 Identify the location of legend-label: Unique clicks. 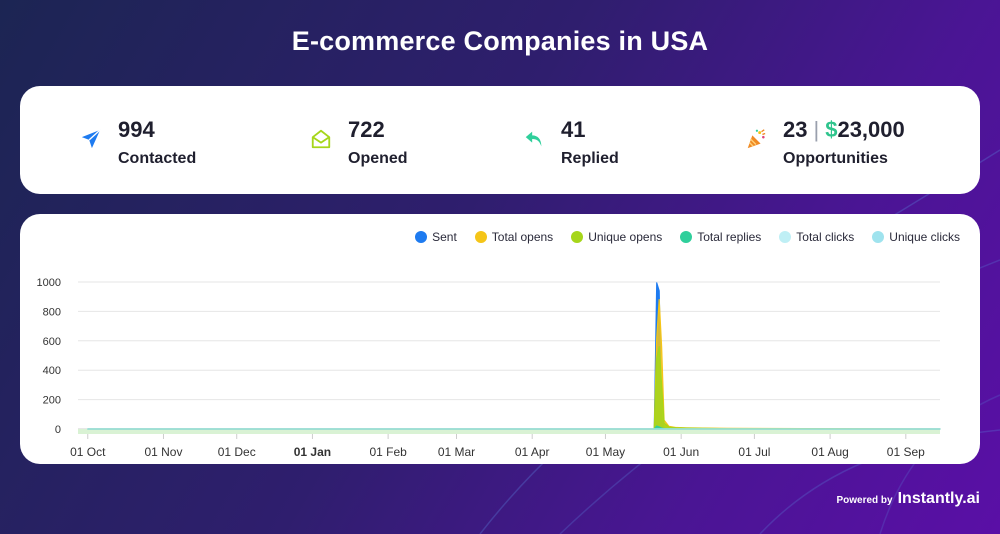
(924, 237).